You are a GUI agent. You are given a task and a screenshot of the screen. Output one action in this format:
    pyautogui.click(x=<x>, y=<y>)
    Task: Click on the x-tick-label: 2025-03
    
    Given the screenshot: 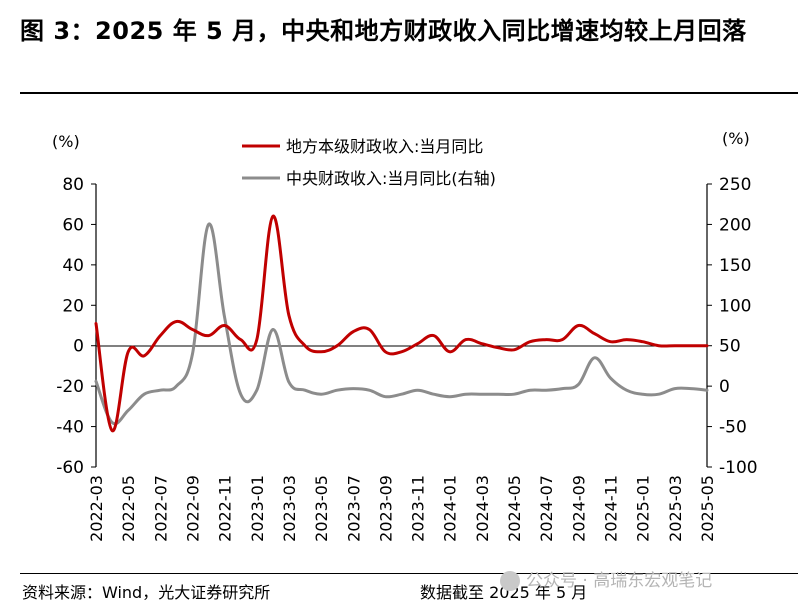 What is the action you would take?
    pyautogui.click(x=675, y=508)
    